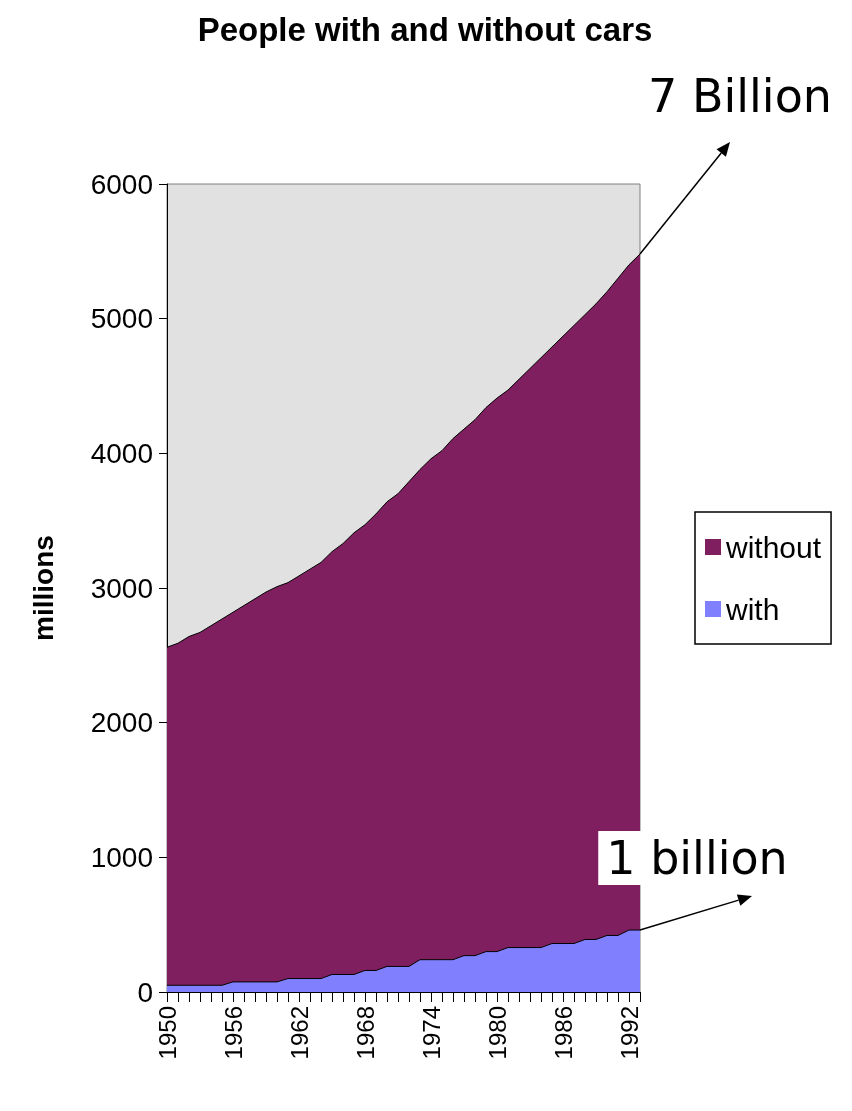 This screenshot has width=852, height=1111. Describe the element at coordinates (43, 588) in the screenshot. I see `y-axis-title: millions` at that location.